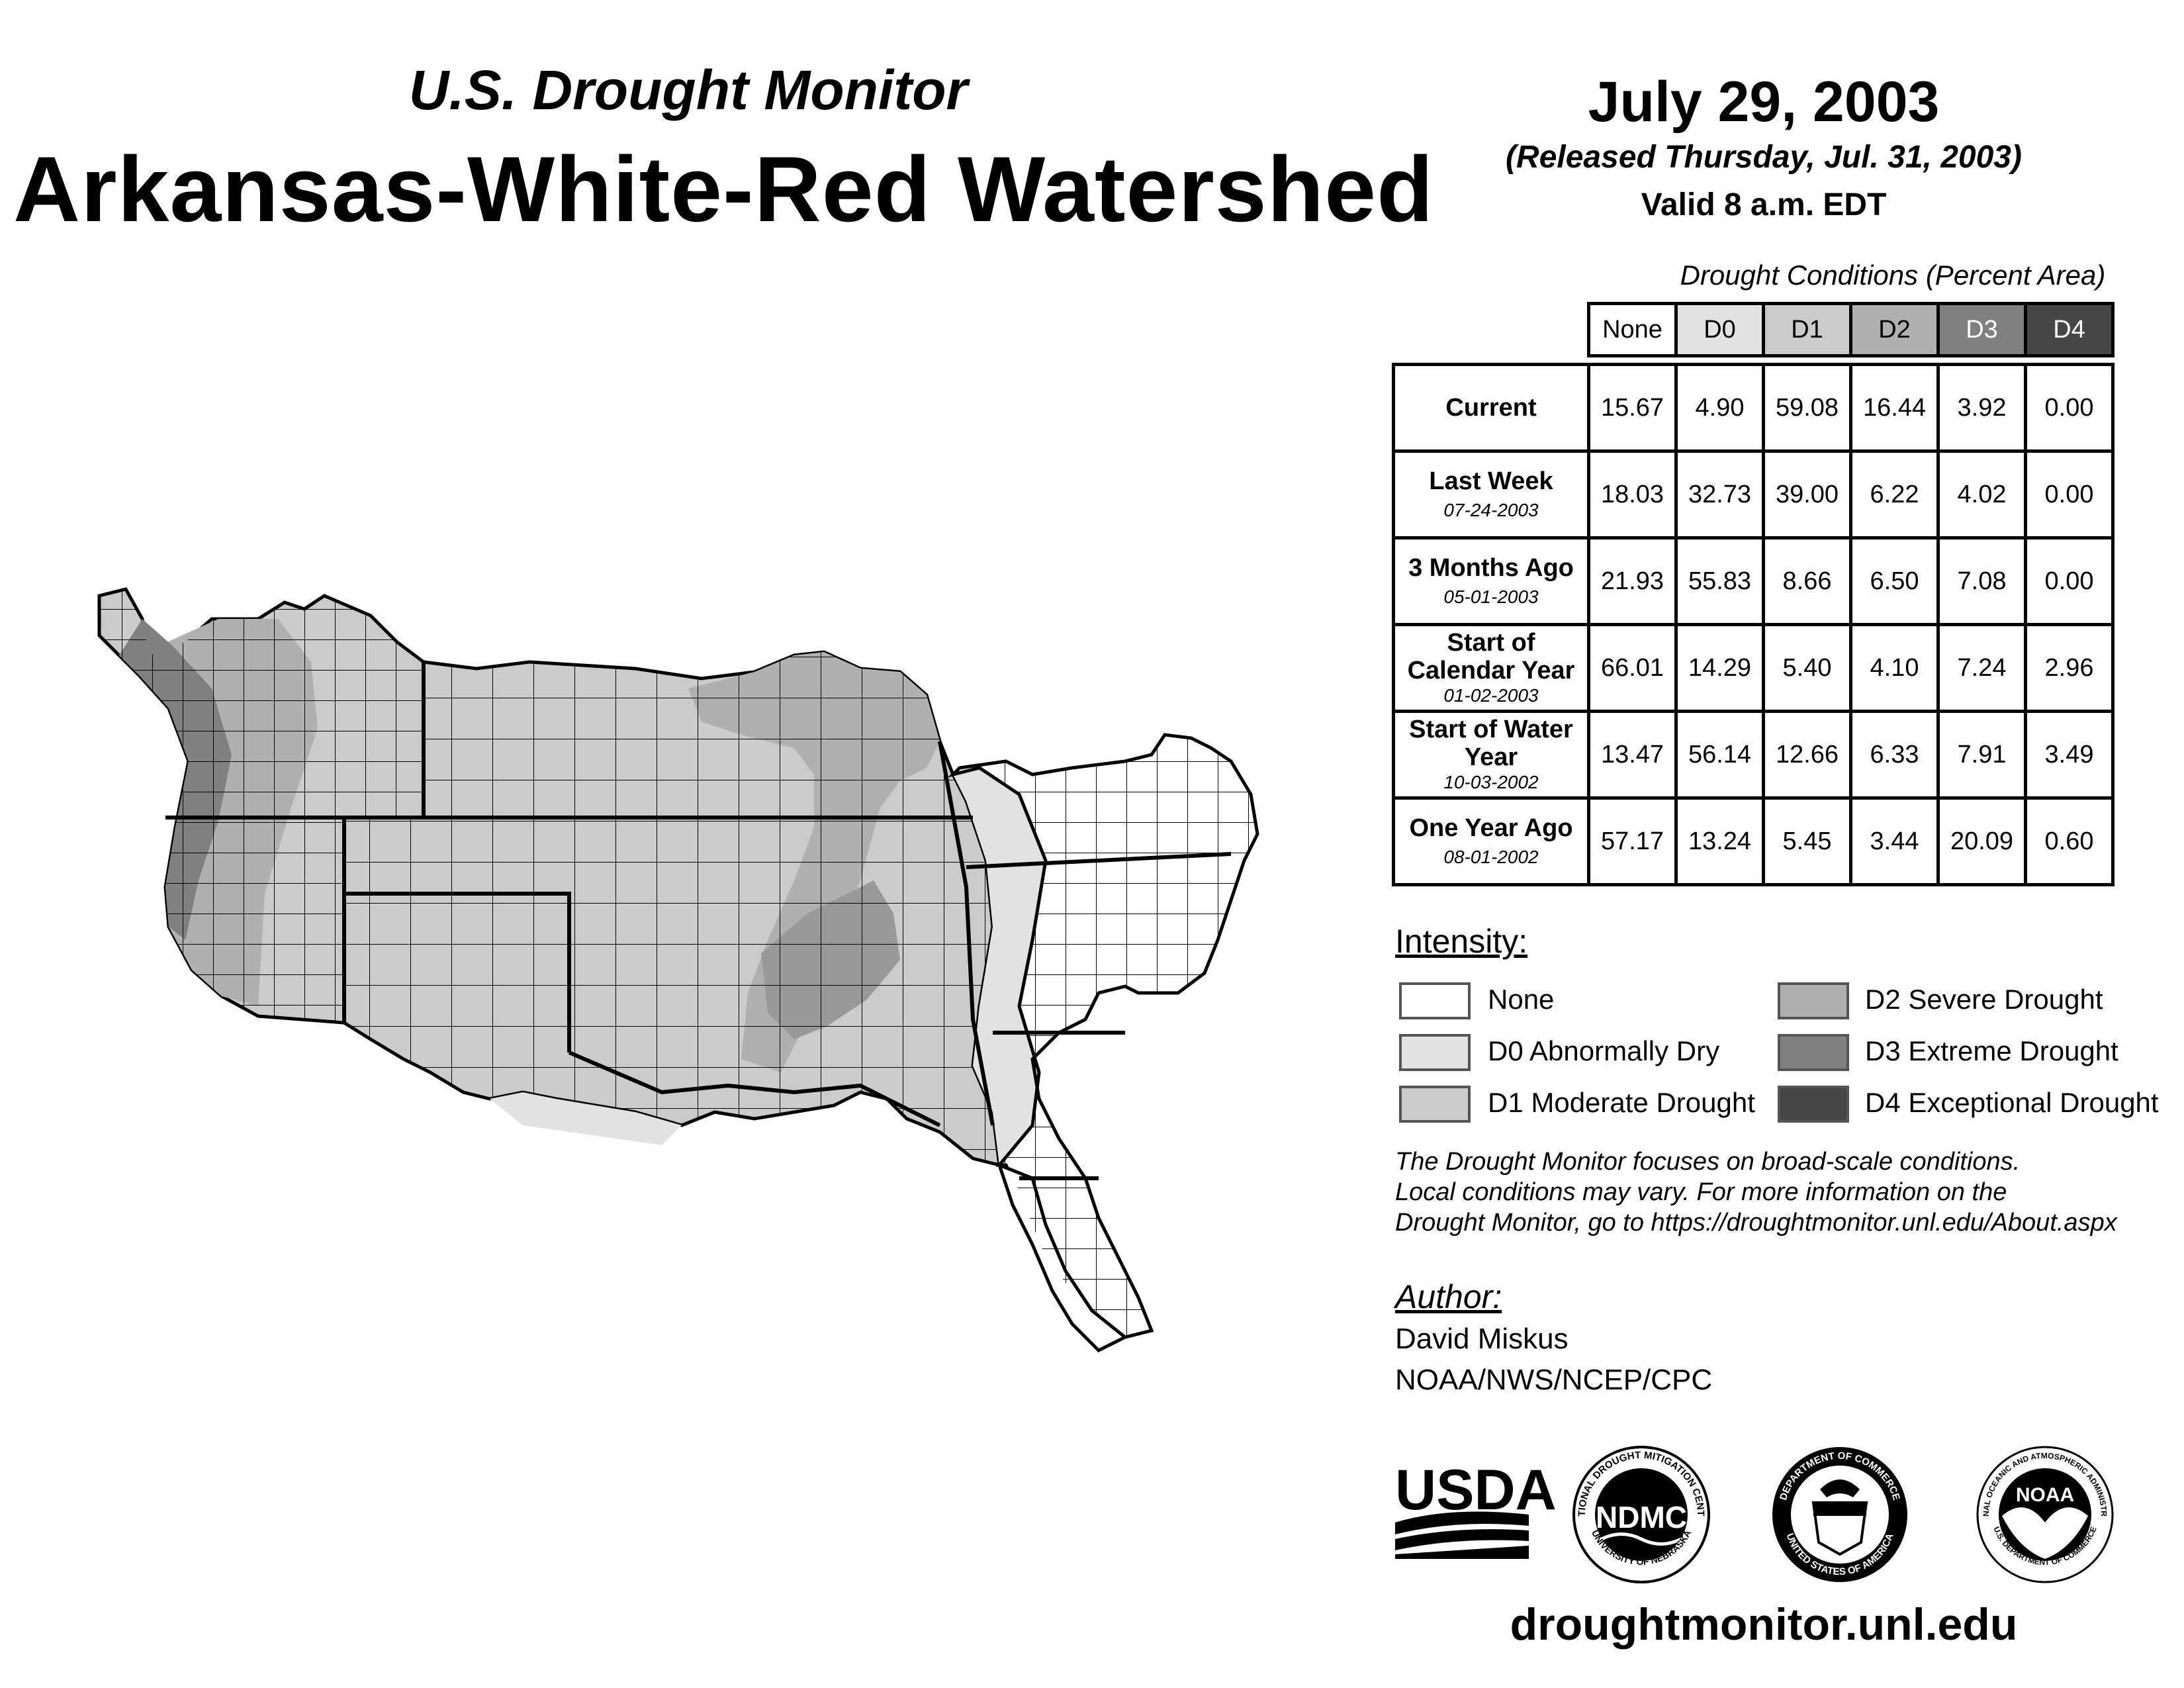 The height and width of the screenshot is (1688, 2184). I want to click on cell: 0.60, so click(2069, 841).